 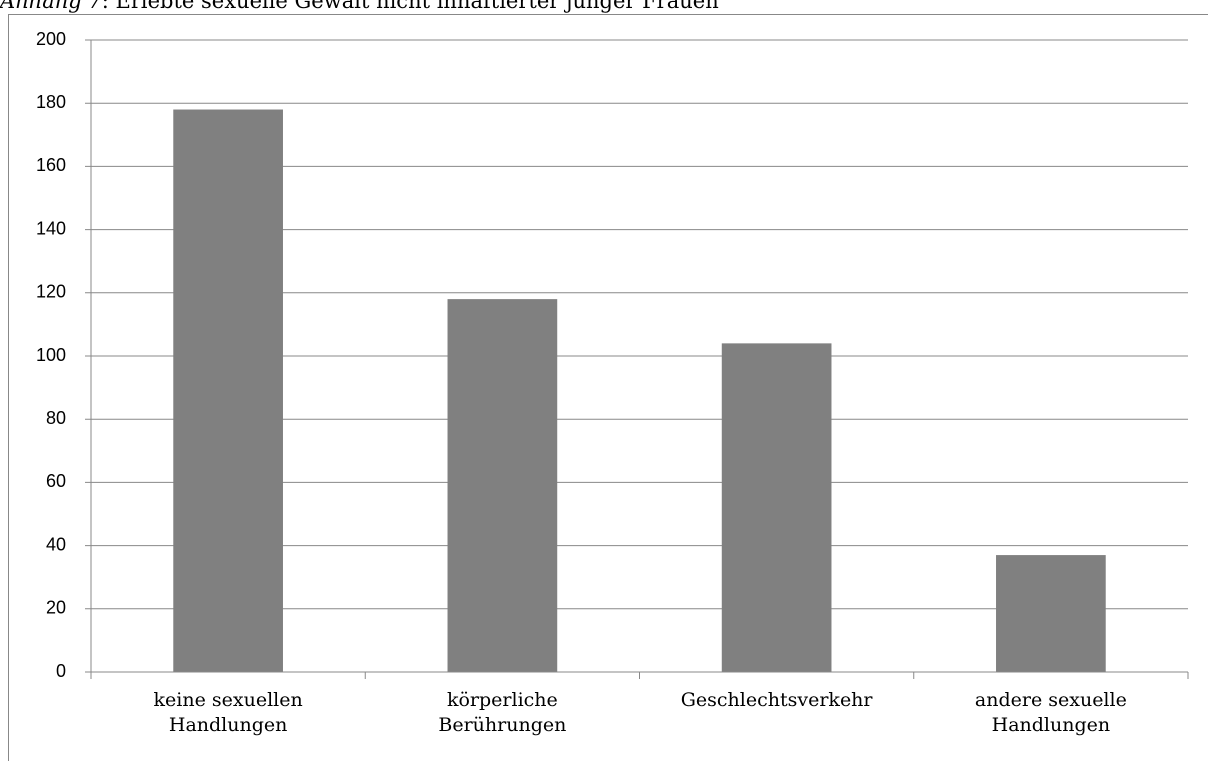 What do you see at coordinates (56, 418) in the screenshot?
I see `y-tick-label: 80` at bounding box center [56, 418].